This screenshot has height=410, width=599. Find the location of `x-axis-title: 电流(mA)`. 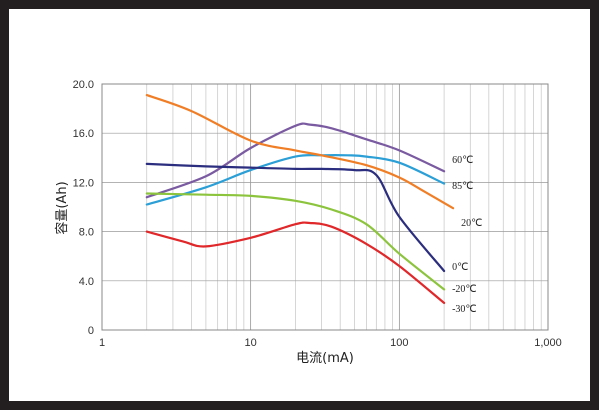

x-axis-title: 电流(mA) is located at coordinates (325, 358).